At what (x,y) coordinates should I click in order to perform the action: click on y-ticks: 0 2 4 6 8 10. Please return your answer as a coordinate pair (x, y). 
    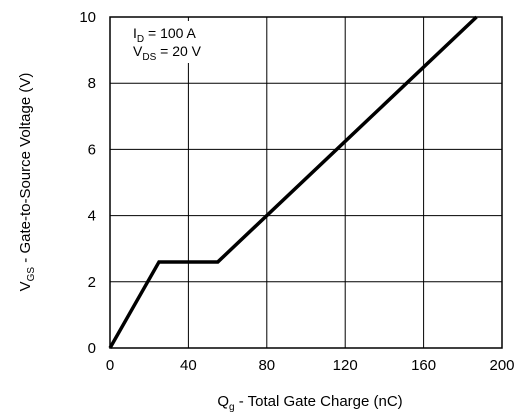
    Looking at the image, I should click on (87, 183).